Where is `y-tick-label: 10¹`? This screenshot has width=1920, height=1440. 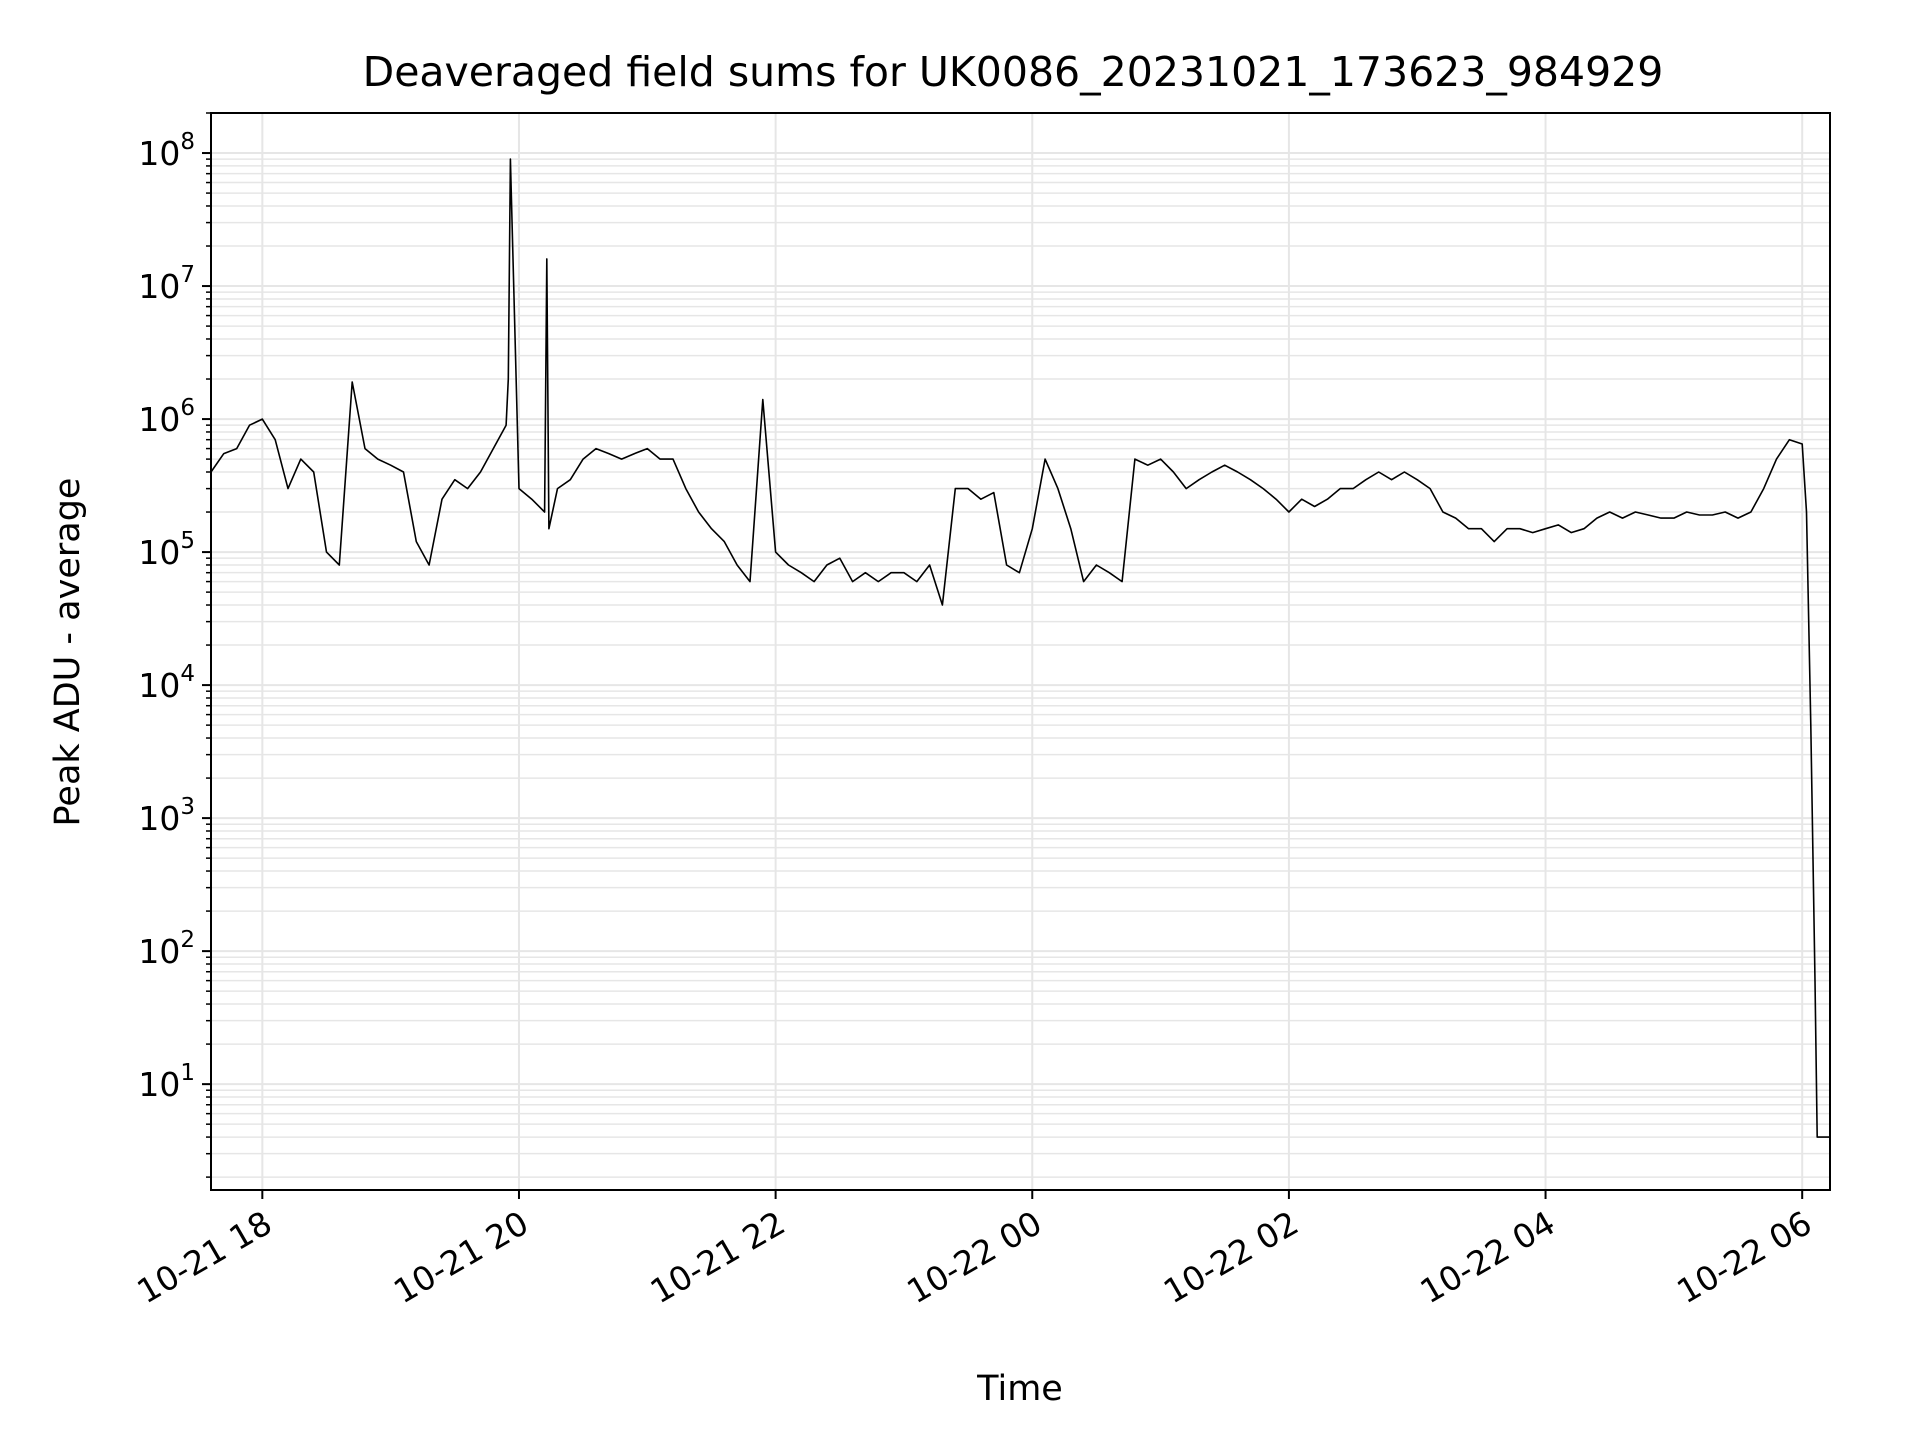
y-tick-label: 10¹ is located at coordinates (166, 1082).